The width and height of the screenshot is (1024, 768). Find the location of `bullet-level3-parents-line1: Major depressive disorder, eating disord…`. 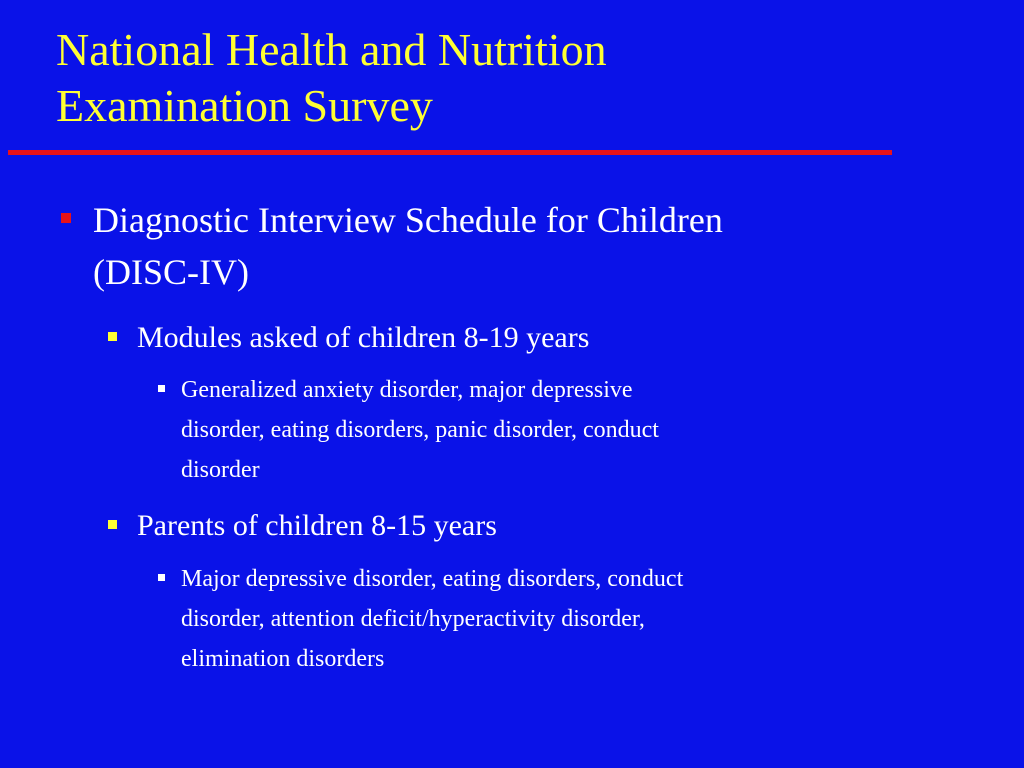

bullet-level3-parents-line1: Major depressive disorder, eating disord… is located at coordinates (432, 579).